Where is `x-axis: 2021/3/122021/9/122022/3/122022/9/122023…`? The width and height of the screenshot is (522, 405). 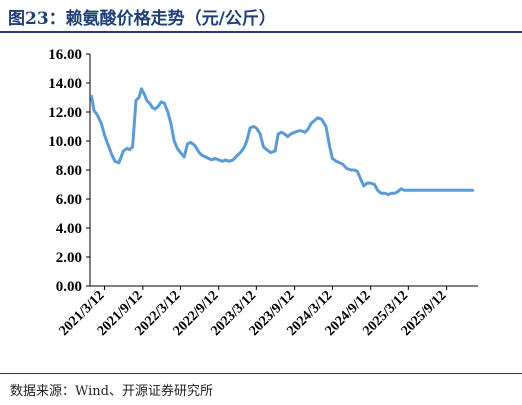 x-axis: 2021/3/122021/9/122022/3/122022/9/122023… is located at coordinates (267, 312).